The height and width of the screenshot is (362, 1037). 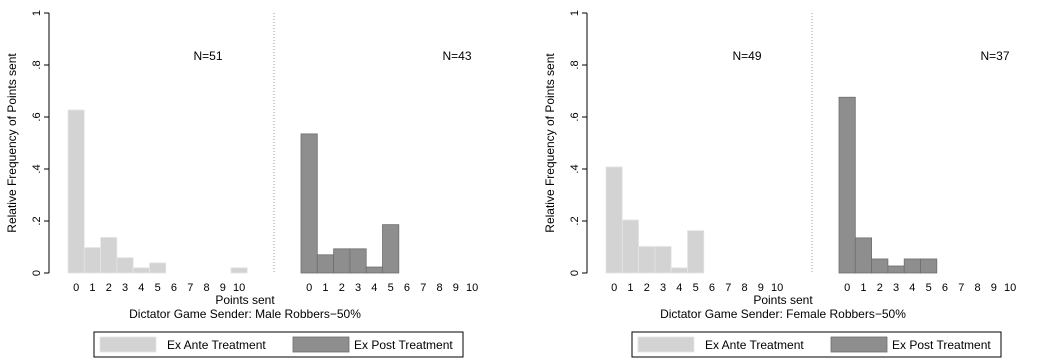 I want to click on sample-size-annotation: N=51, so click(x=207, y=56).